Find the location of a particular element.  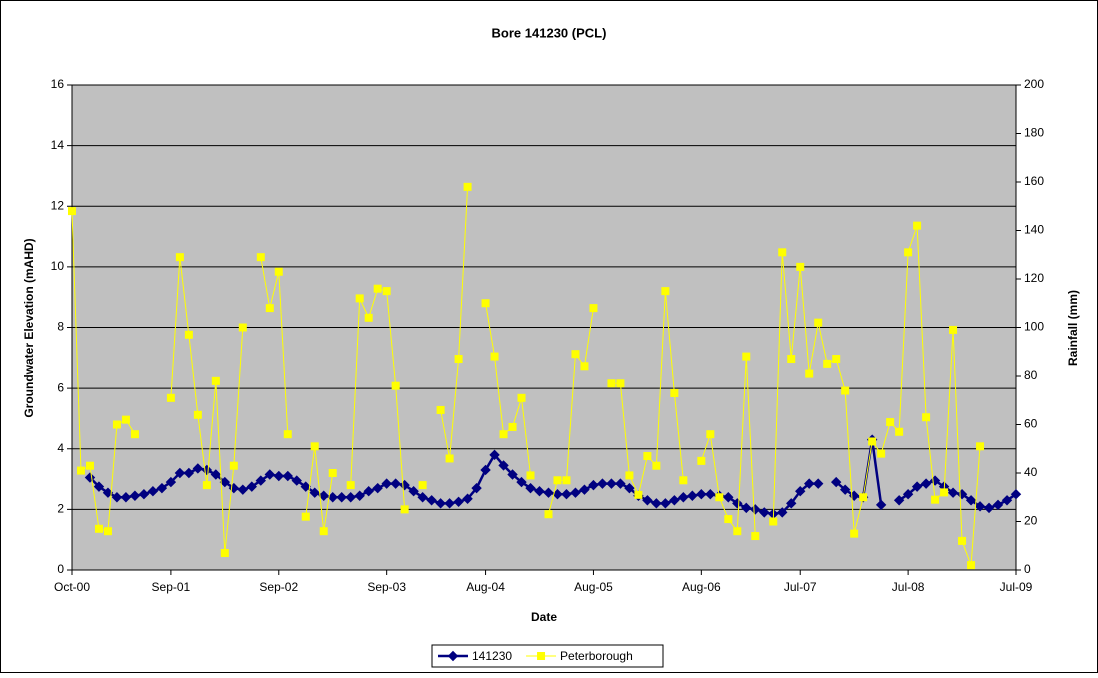

y2-tick-label: 140 is located at coordinates (1034, 230).